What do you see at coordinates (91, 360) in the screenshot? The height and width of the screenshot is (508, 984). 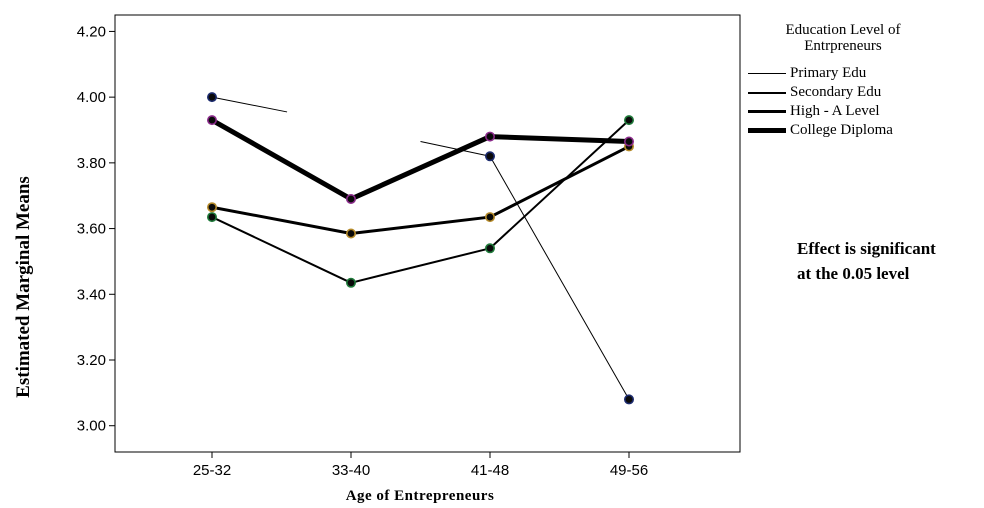 I see `y-tick-label: 3.20` at bounding box center [91, 360].